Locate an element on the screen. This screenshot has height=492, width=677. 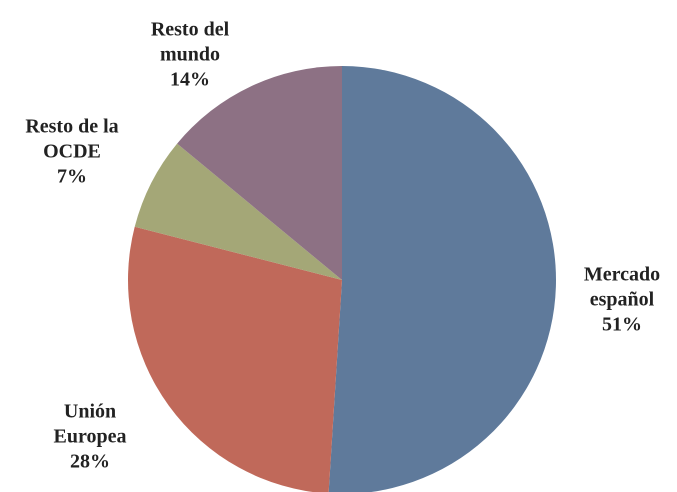
slice-label: Resto del mundo 14% is located at coordinates (190, 55).